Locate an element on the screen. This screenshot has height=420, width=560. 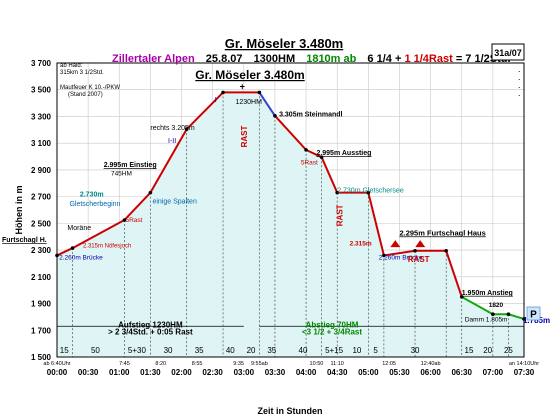
subtitle-descent: 1810m ab is located at coordinates (331, 59).